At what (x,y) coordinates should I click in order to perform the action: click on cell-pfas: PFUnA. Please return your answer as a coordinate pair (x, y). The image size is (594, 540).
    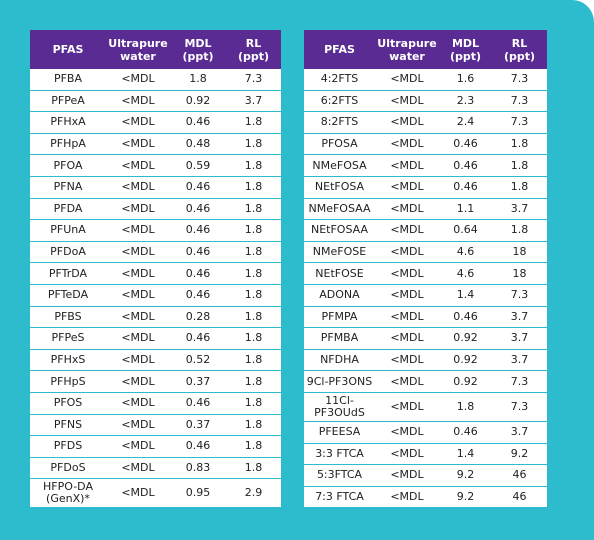
    Looking at the image, I should click on (68, 230).